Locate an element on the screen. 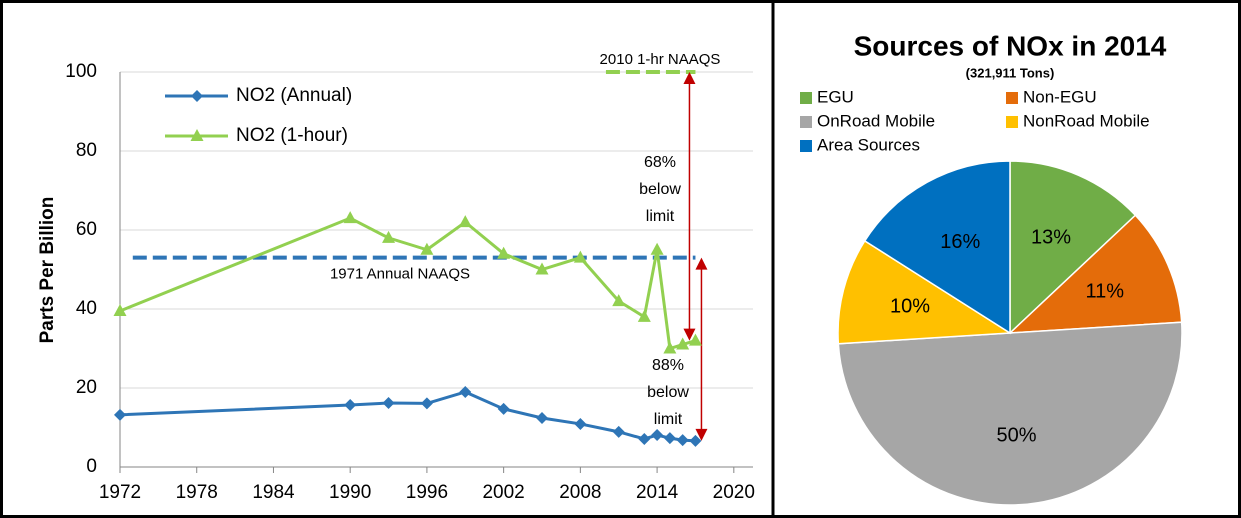 The height and width of the screenshot is (518, 1241). x-tick-label: 2002 is located at coordinates (503, 492).